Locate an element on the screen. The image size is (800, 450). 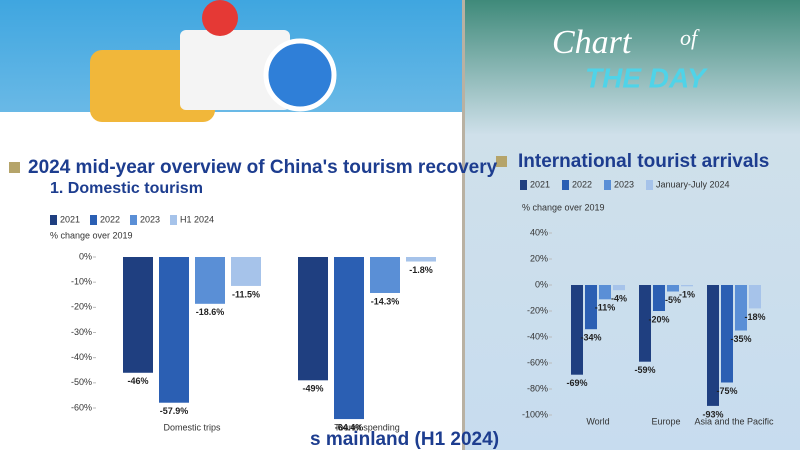
pin-icon is located at coordinates (220, 18).